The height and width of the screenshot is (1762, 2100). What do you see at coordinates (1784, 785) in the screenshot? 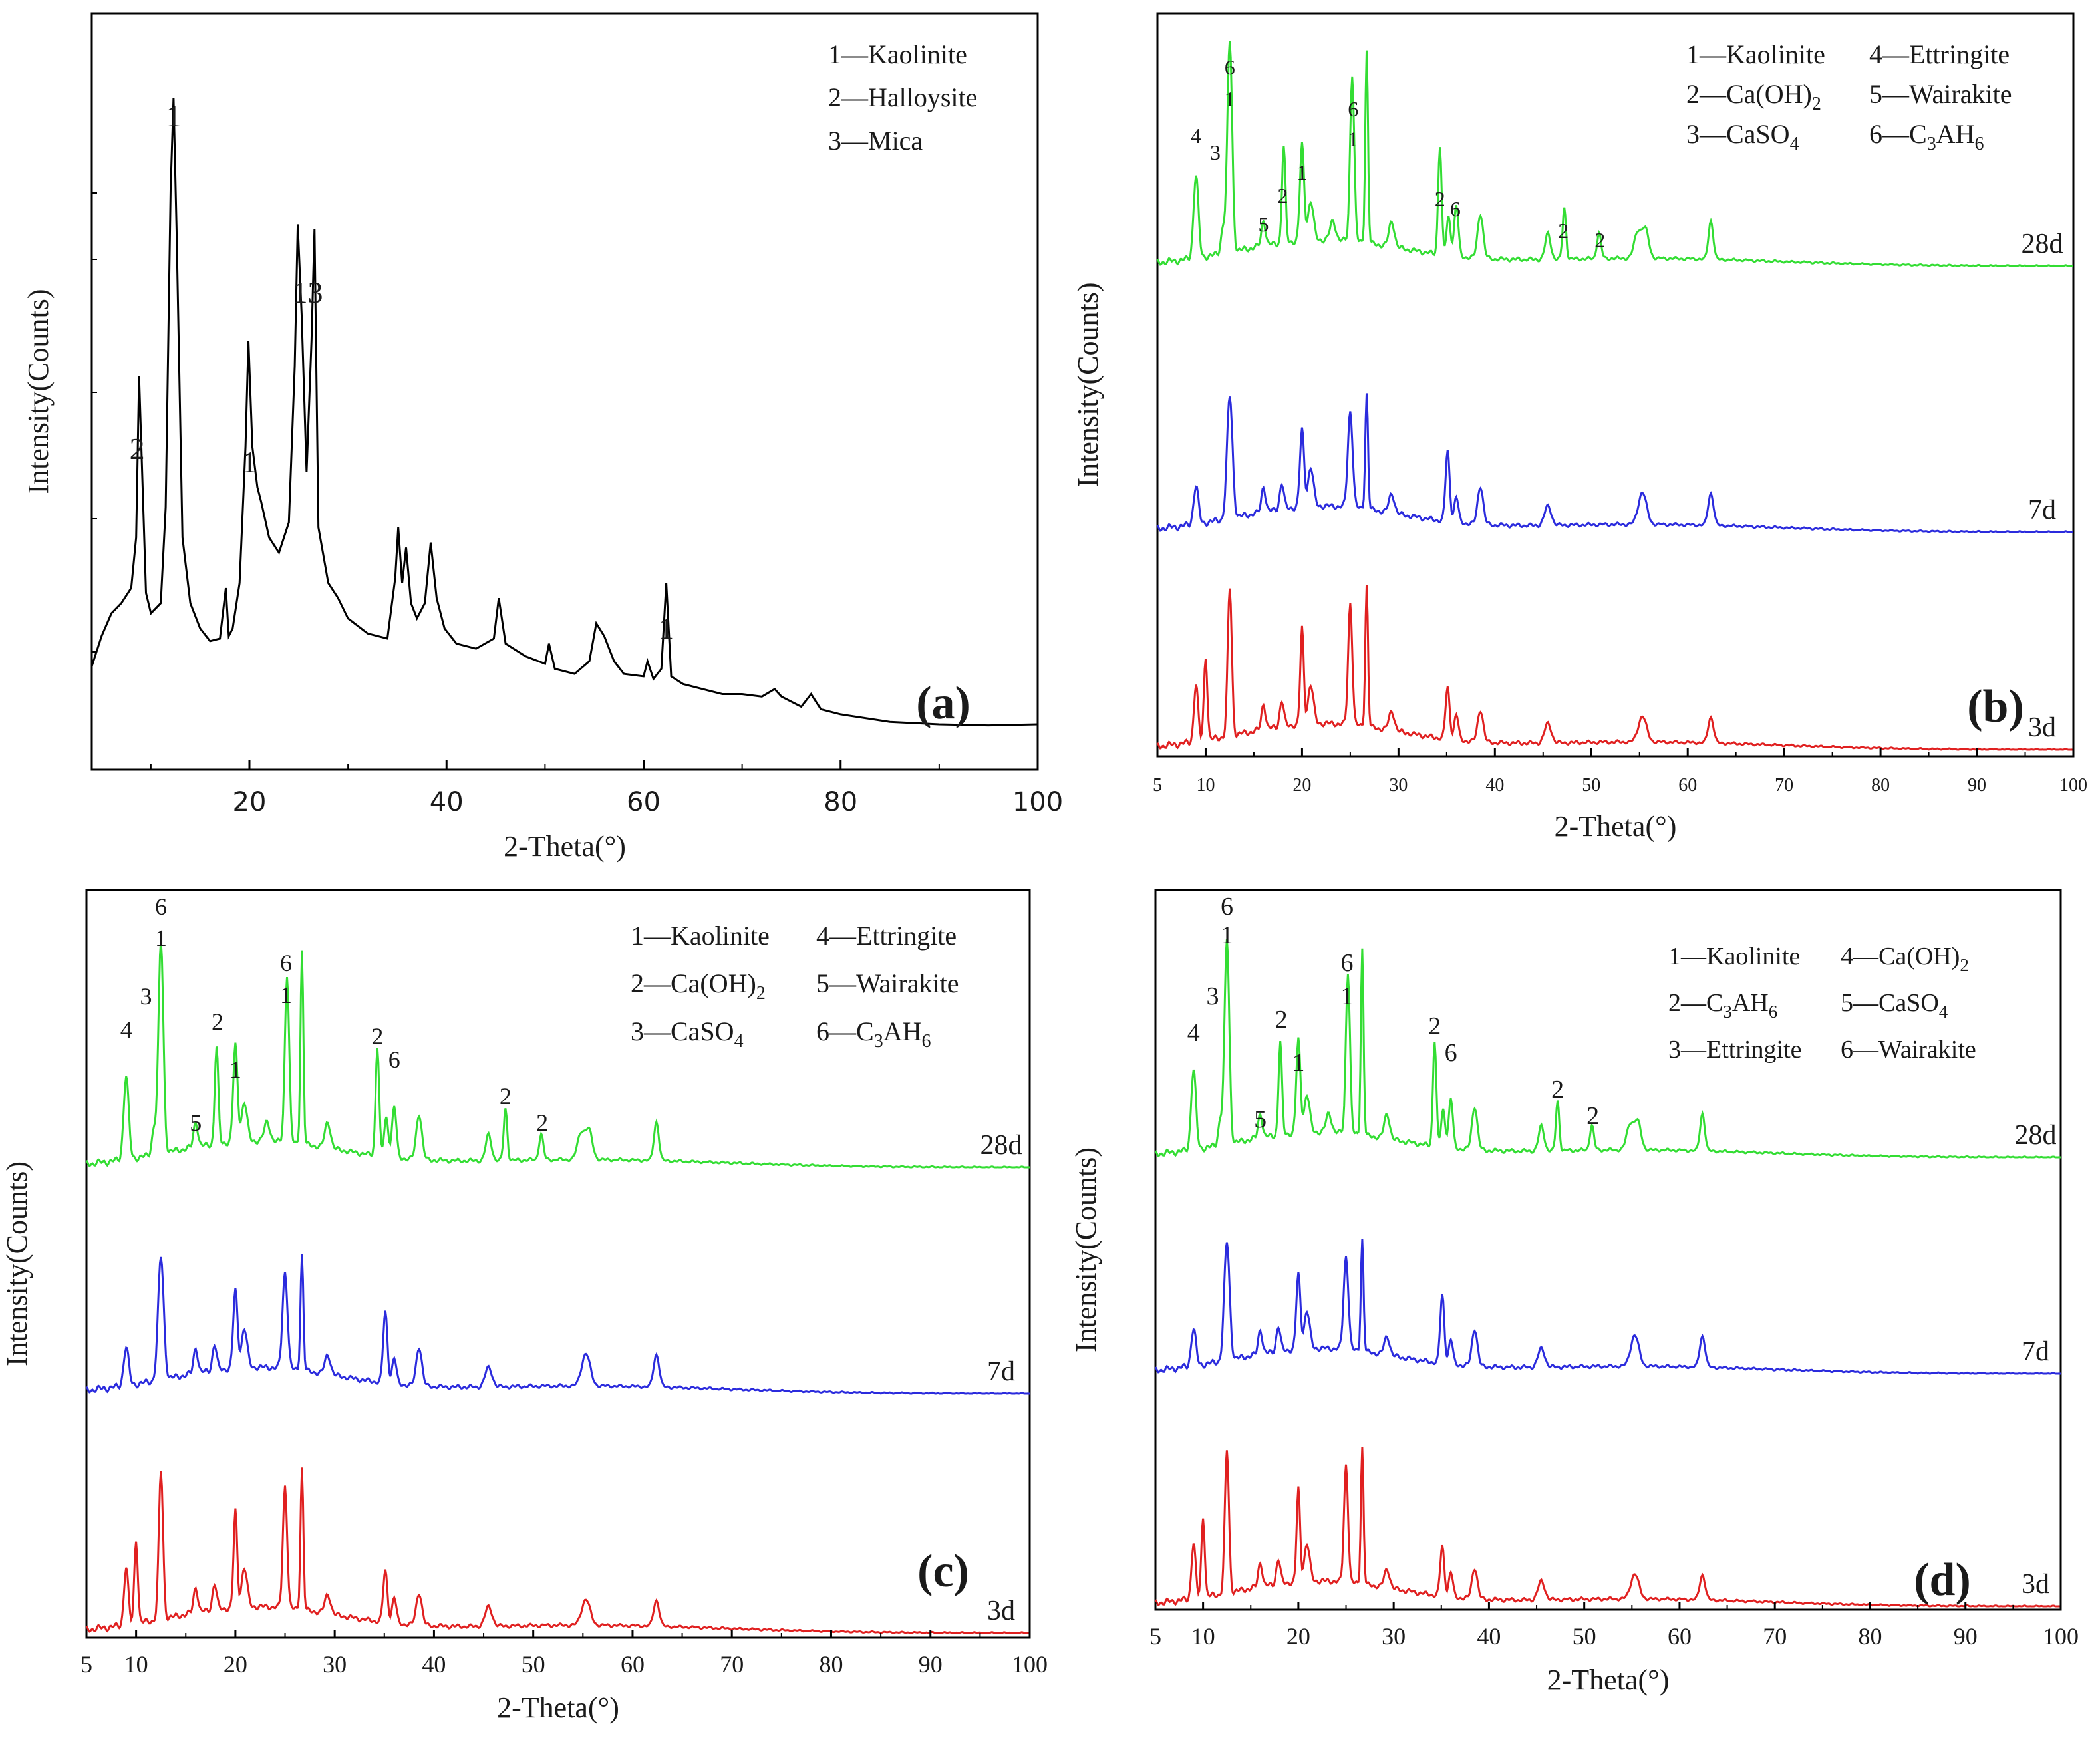
I see `x-tick-label-b: 70` at bounding box center [1784, 785].